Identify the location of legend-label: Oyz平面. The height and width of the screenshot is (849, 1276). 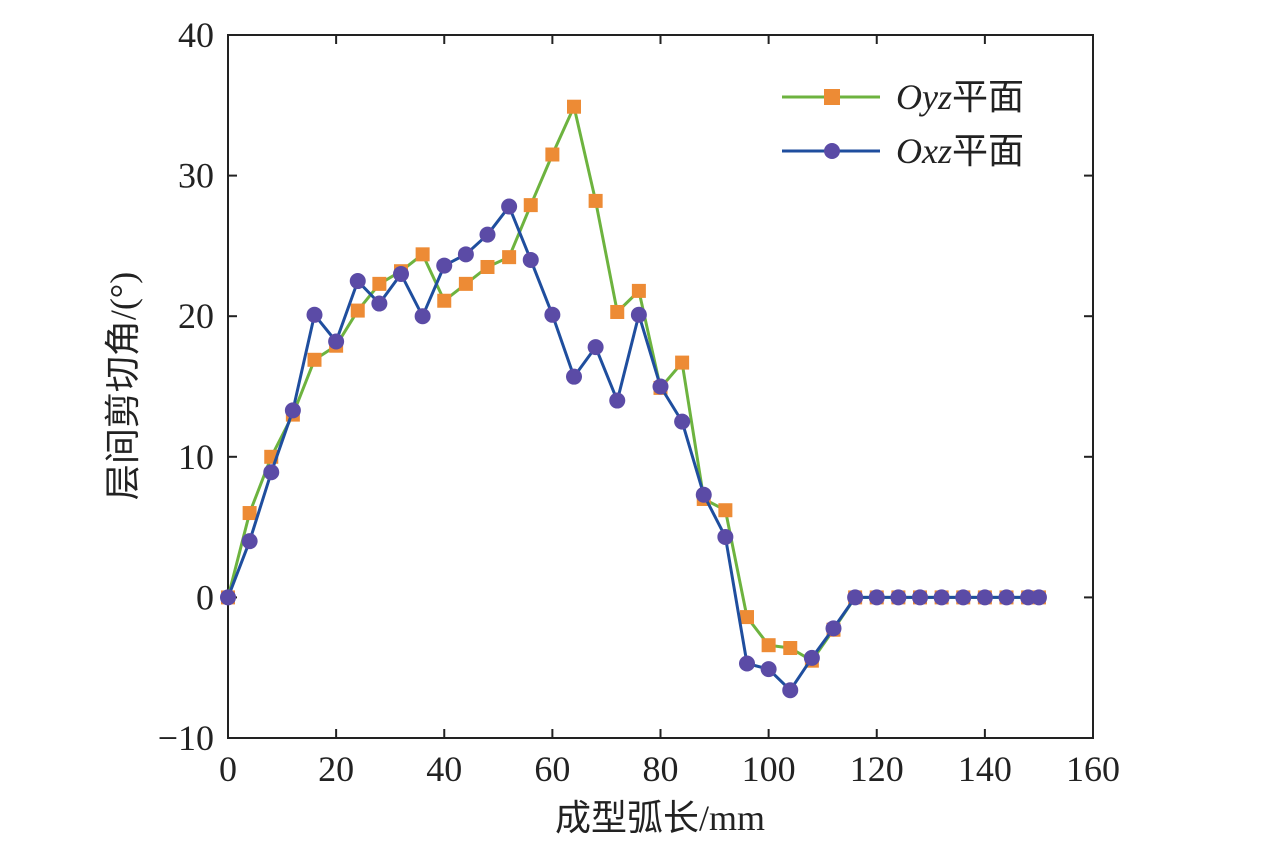
(960, 97).